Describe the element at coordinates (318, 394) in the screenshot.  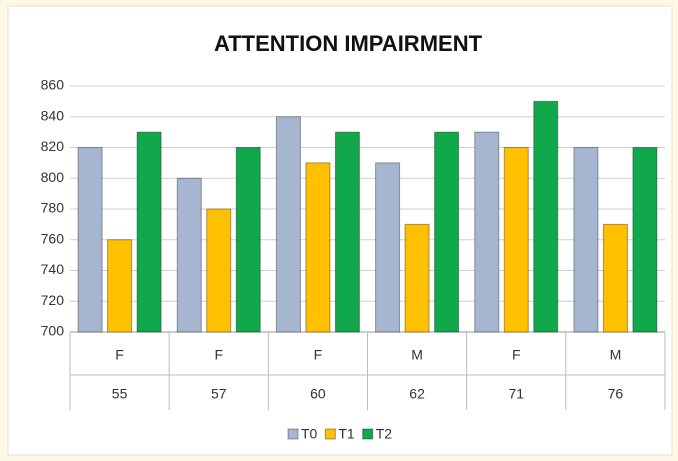
I see `x-subtick-label: 60` at that location.